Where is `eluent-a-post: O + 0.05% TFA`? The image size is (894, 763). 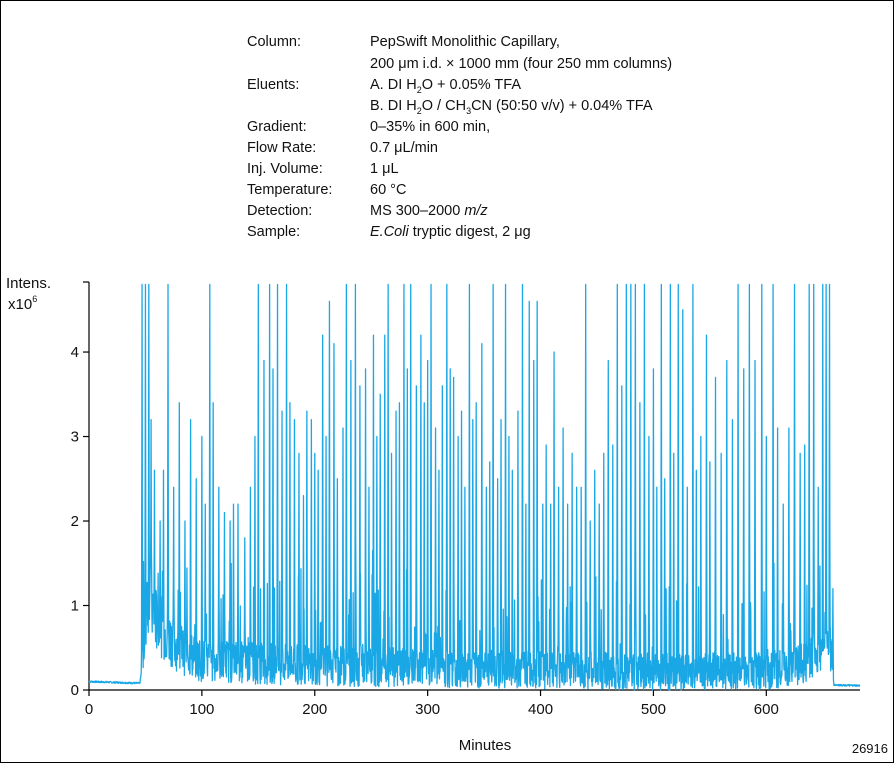
eluent-a-post: O + 0.05% TFA is located at coordinates (472, 85).